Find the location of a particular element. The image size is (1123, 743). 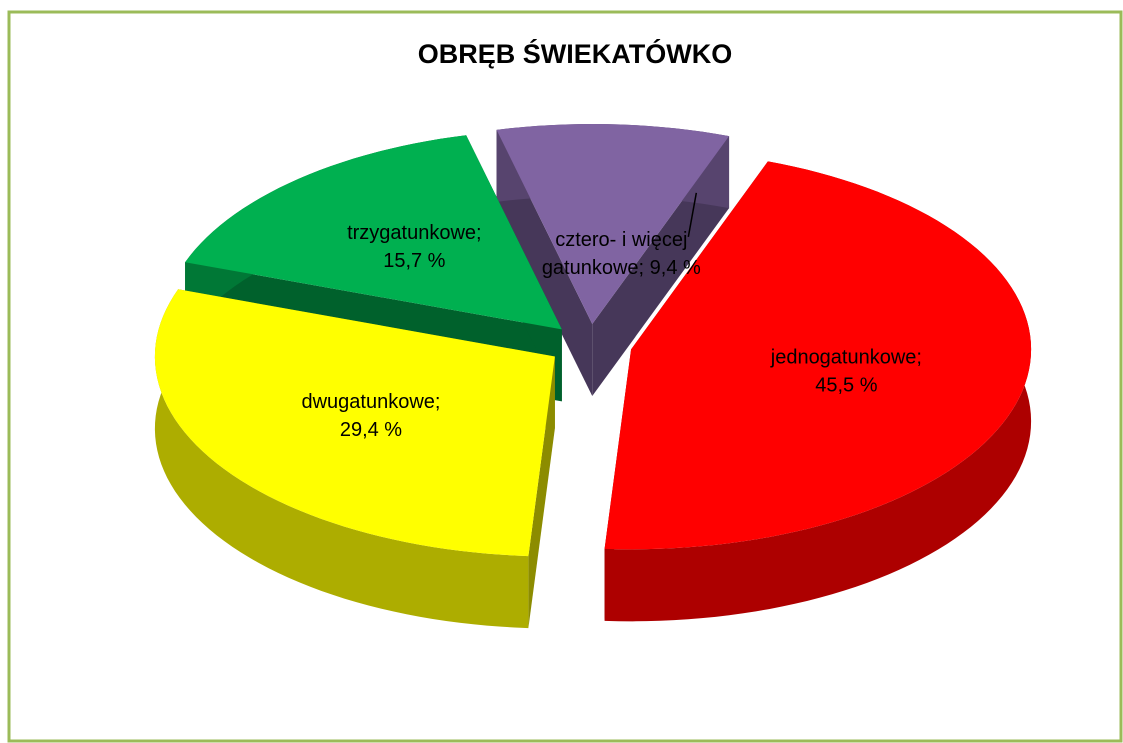

data-label: 15,7 % is located at coordinates (414, 261).